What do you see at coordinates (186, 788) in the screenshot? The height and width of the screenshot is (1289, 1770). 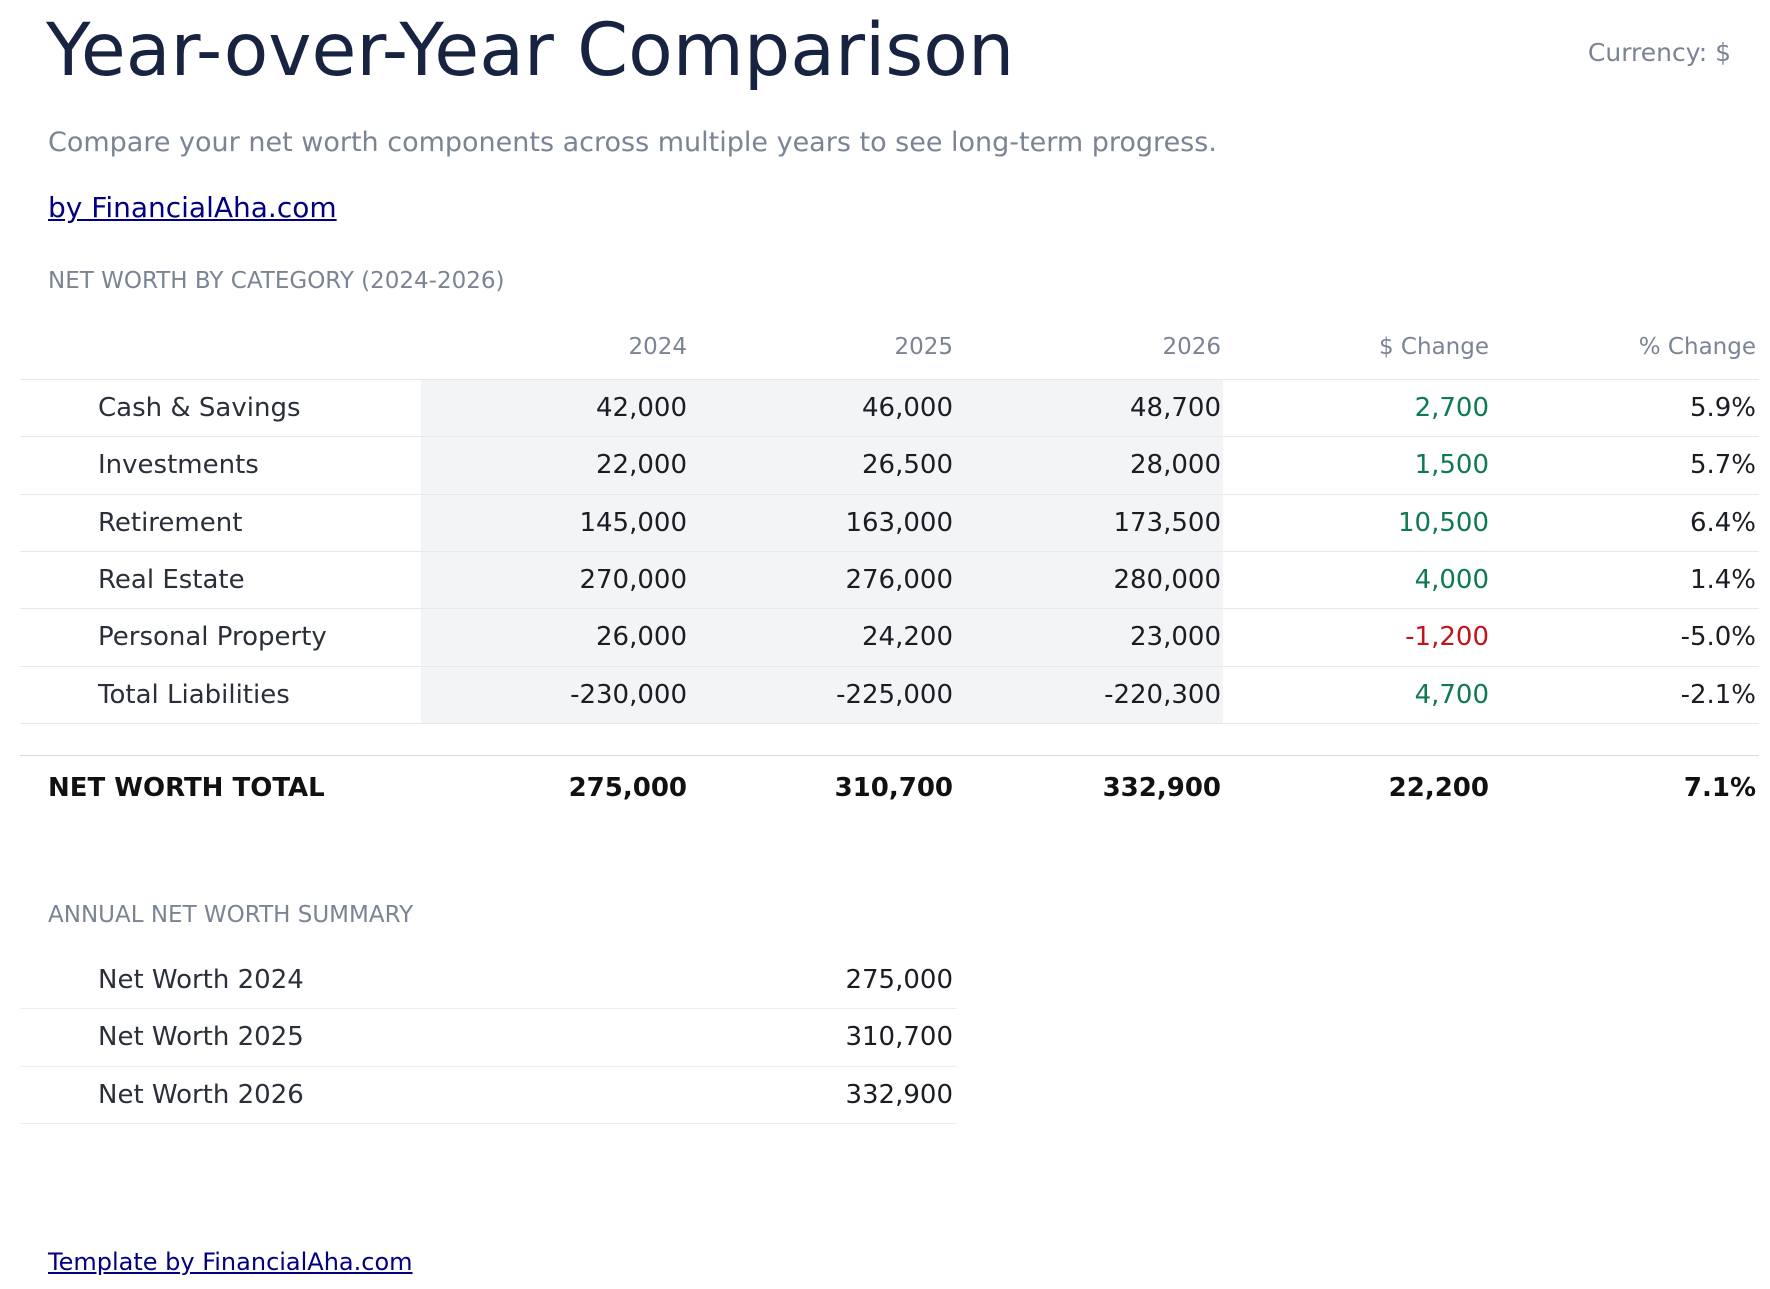 I see `total-label: NET WORTH TOTAL` at bounding box center [186, 788].